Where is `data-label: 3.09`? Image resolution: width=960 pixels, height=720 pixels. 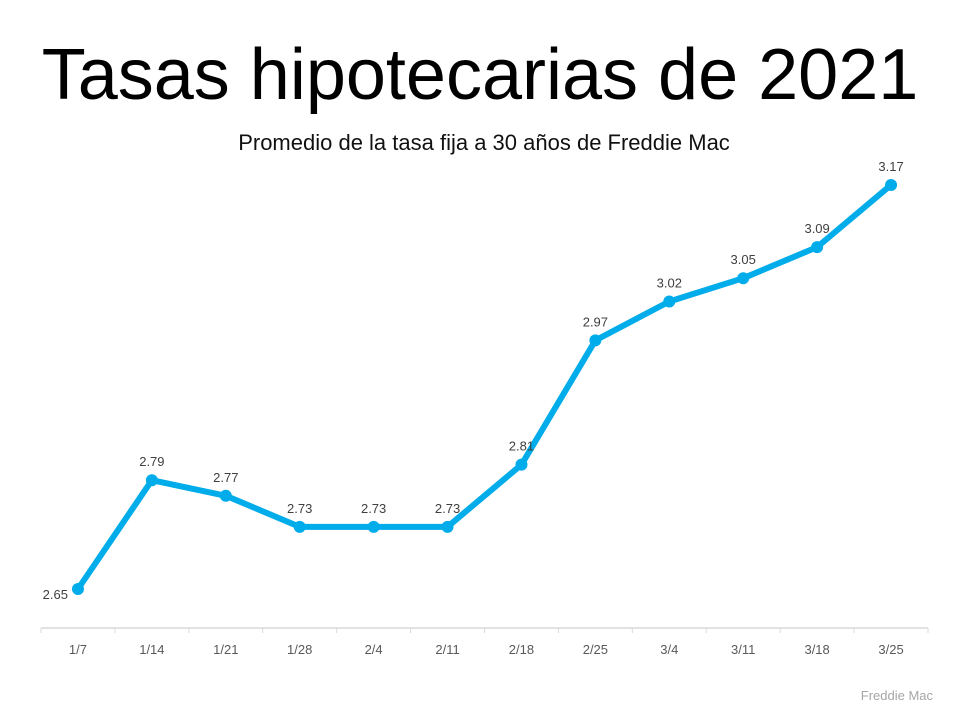
data-label: 3.09 is located at coordinates (816, 228).